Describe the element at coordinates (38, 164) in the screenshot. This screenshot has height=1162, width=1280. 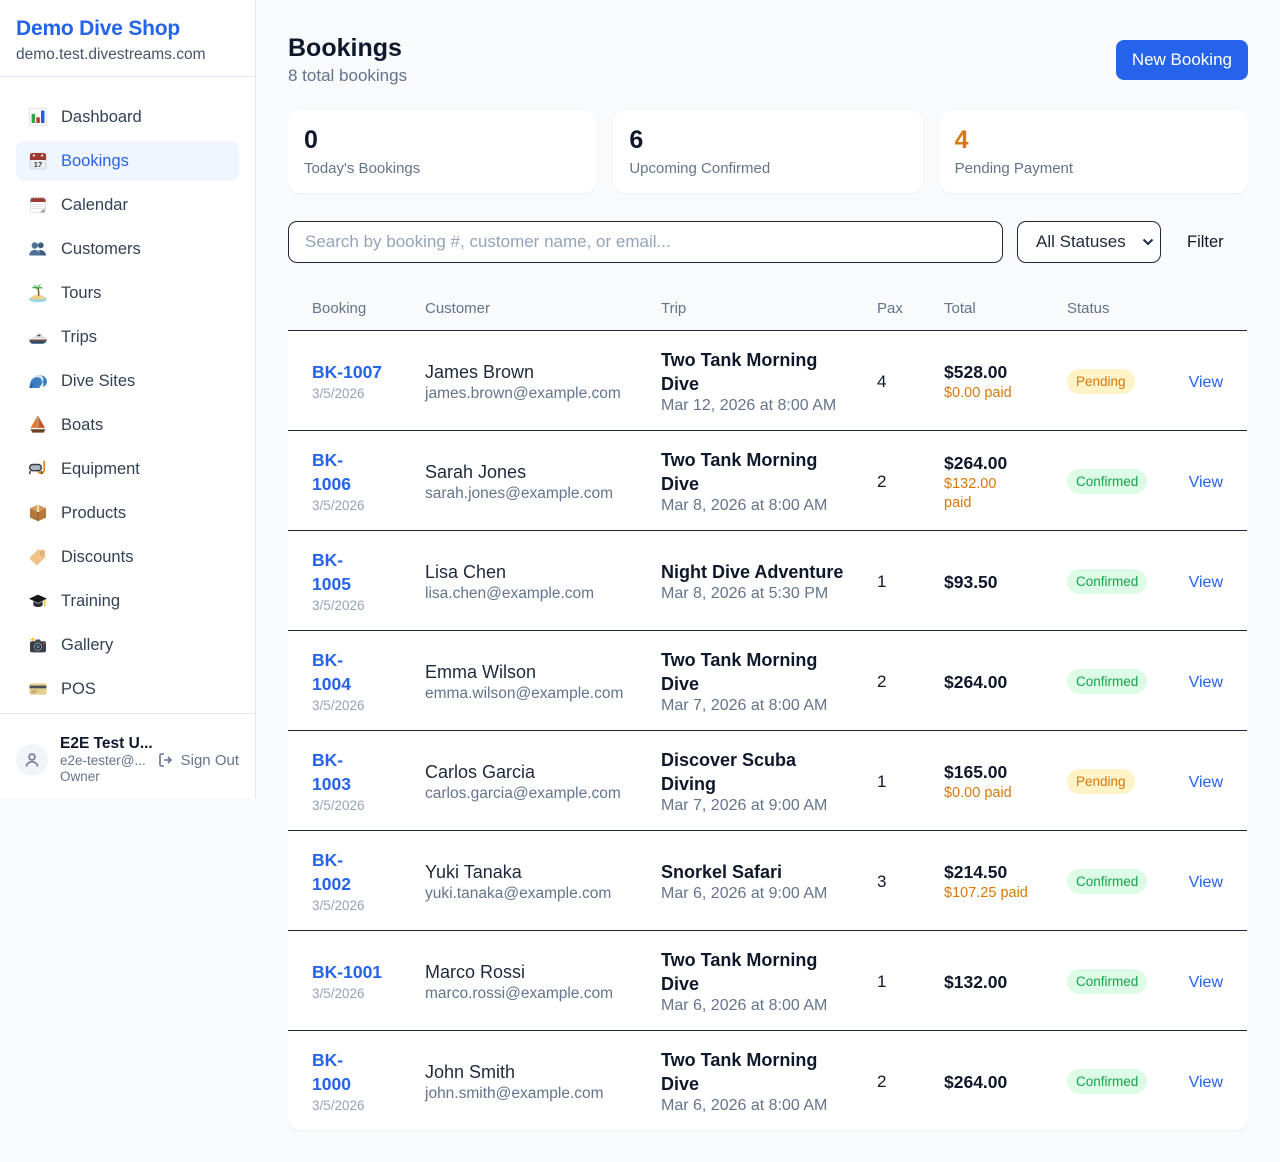
I see `svg-text: 17` at that location.